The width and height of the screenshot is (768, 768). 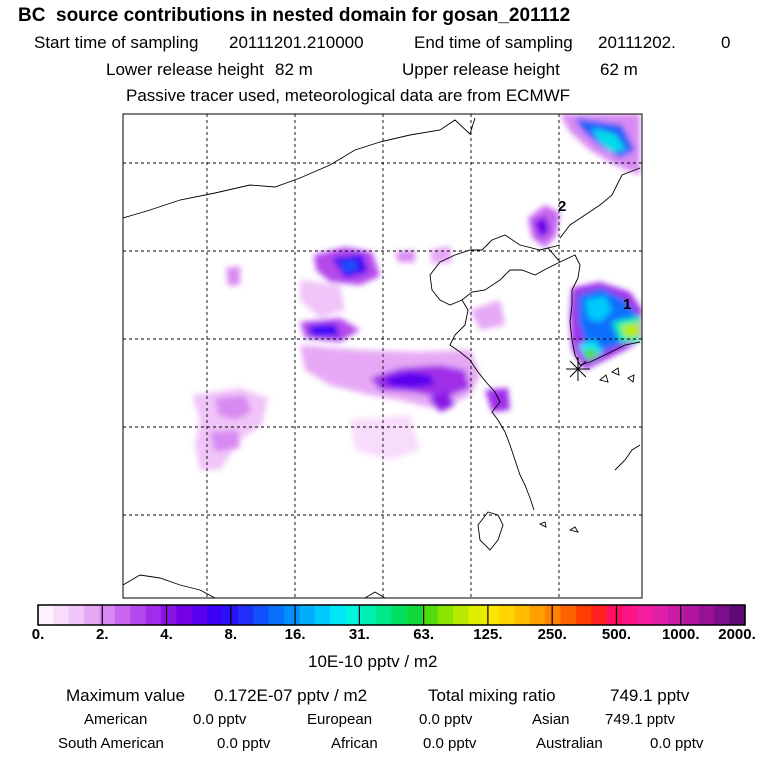 I want to click on region-name: South American, so click(x=111, y=743).